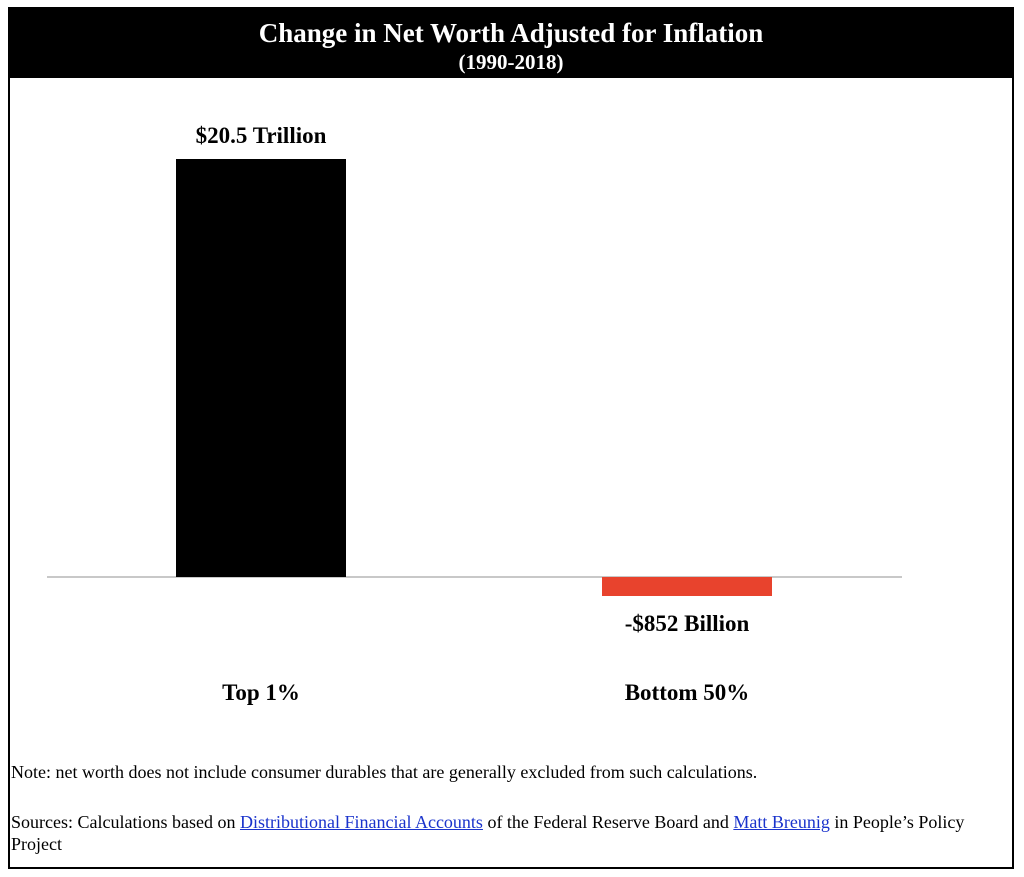 This screenshot has width=1024, height=877. Describe the element at coordinates (687, 692) in the screenshot. I see `category-label: Bottom 50%` at that location.